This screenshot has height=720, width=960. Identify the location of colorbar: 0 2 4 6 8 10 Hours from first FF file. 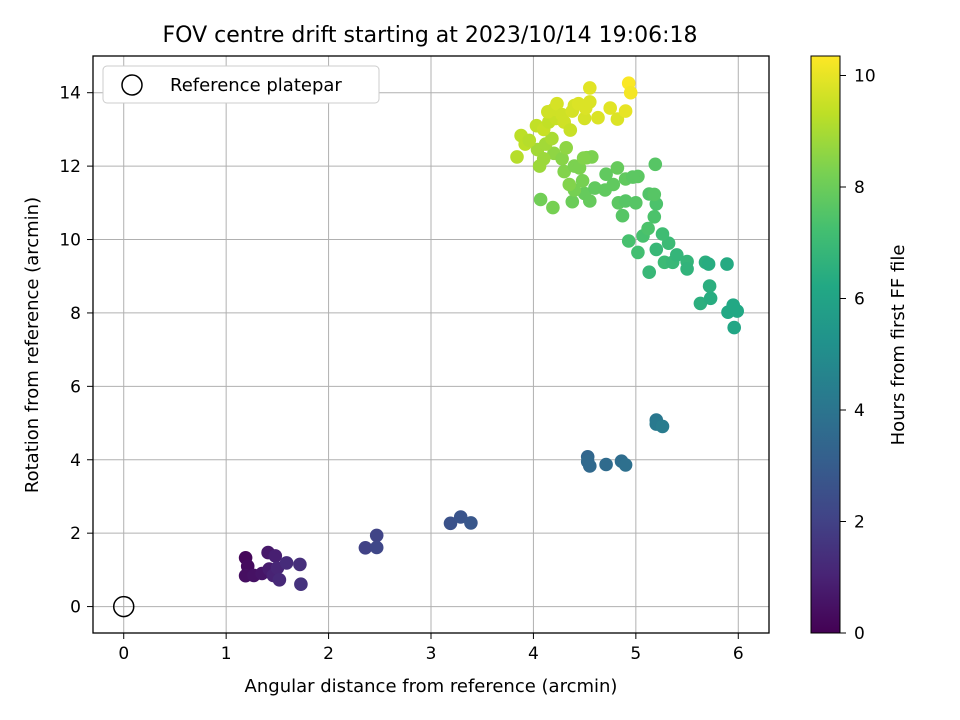
(859, 349).